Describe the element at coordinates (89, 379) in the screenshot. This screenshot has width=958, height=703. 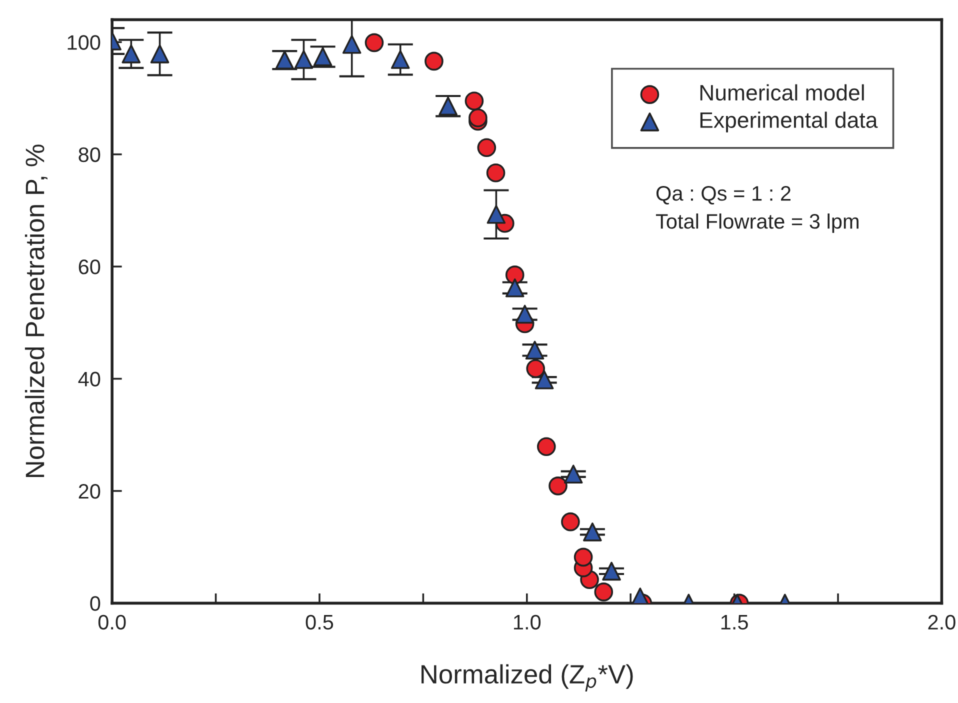
I see `y-tick-label: 40` at that location.